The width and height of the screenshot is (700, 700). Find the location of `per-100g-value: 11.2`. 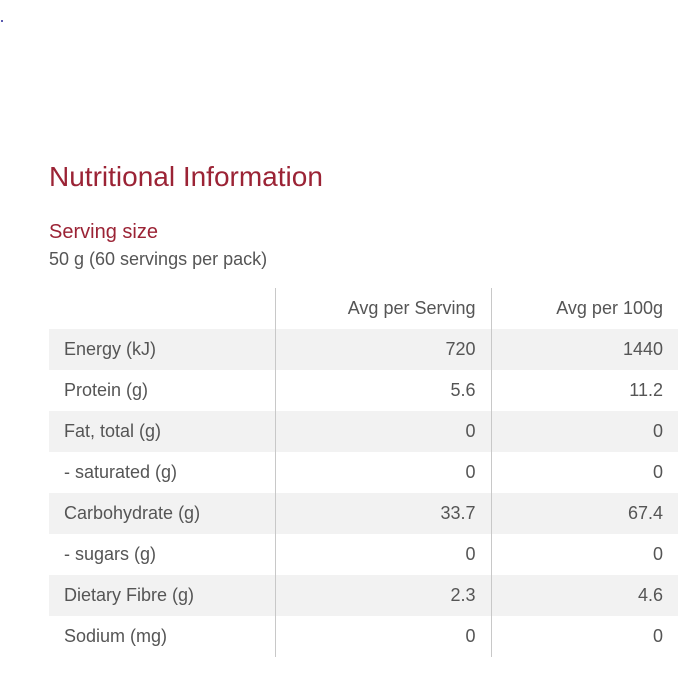

per-100g-value: 11.2 is located at coordinates (584, 390).